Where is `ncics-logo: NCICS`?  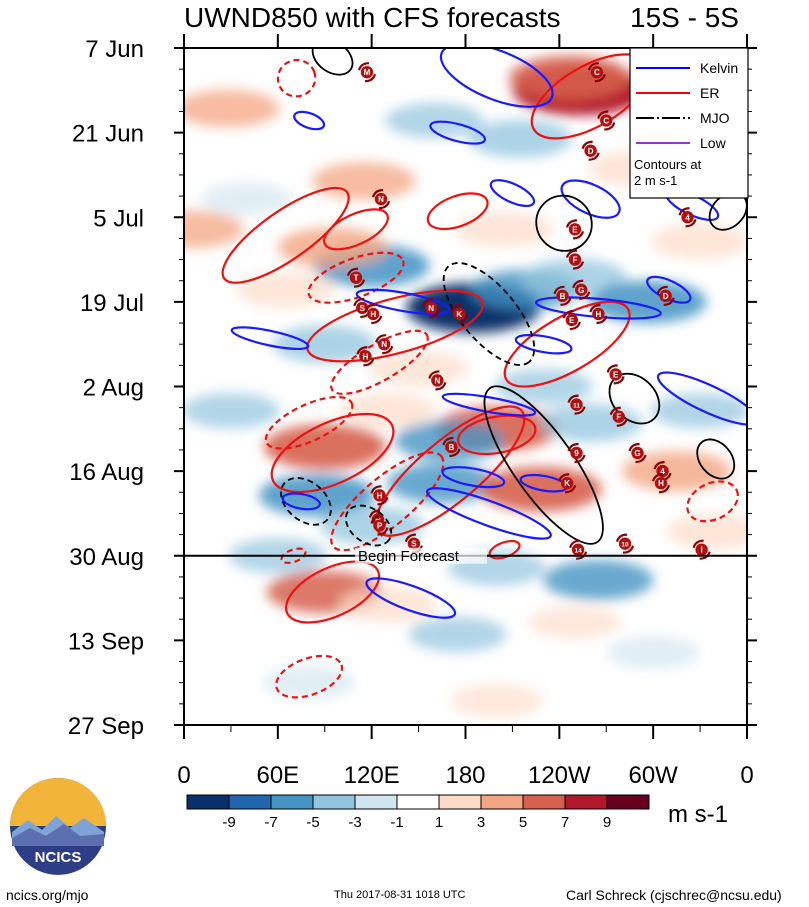 ncics-logo: NCICS is located at coordinates (58, 826).